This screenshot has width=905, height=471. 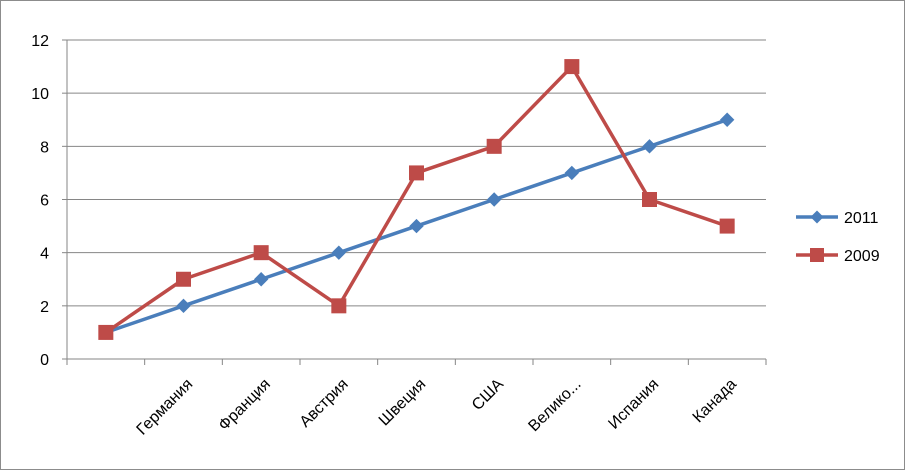 I want to click on x-tick-label: Австрия, so click(x=324, y=403).